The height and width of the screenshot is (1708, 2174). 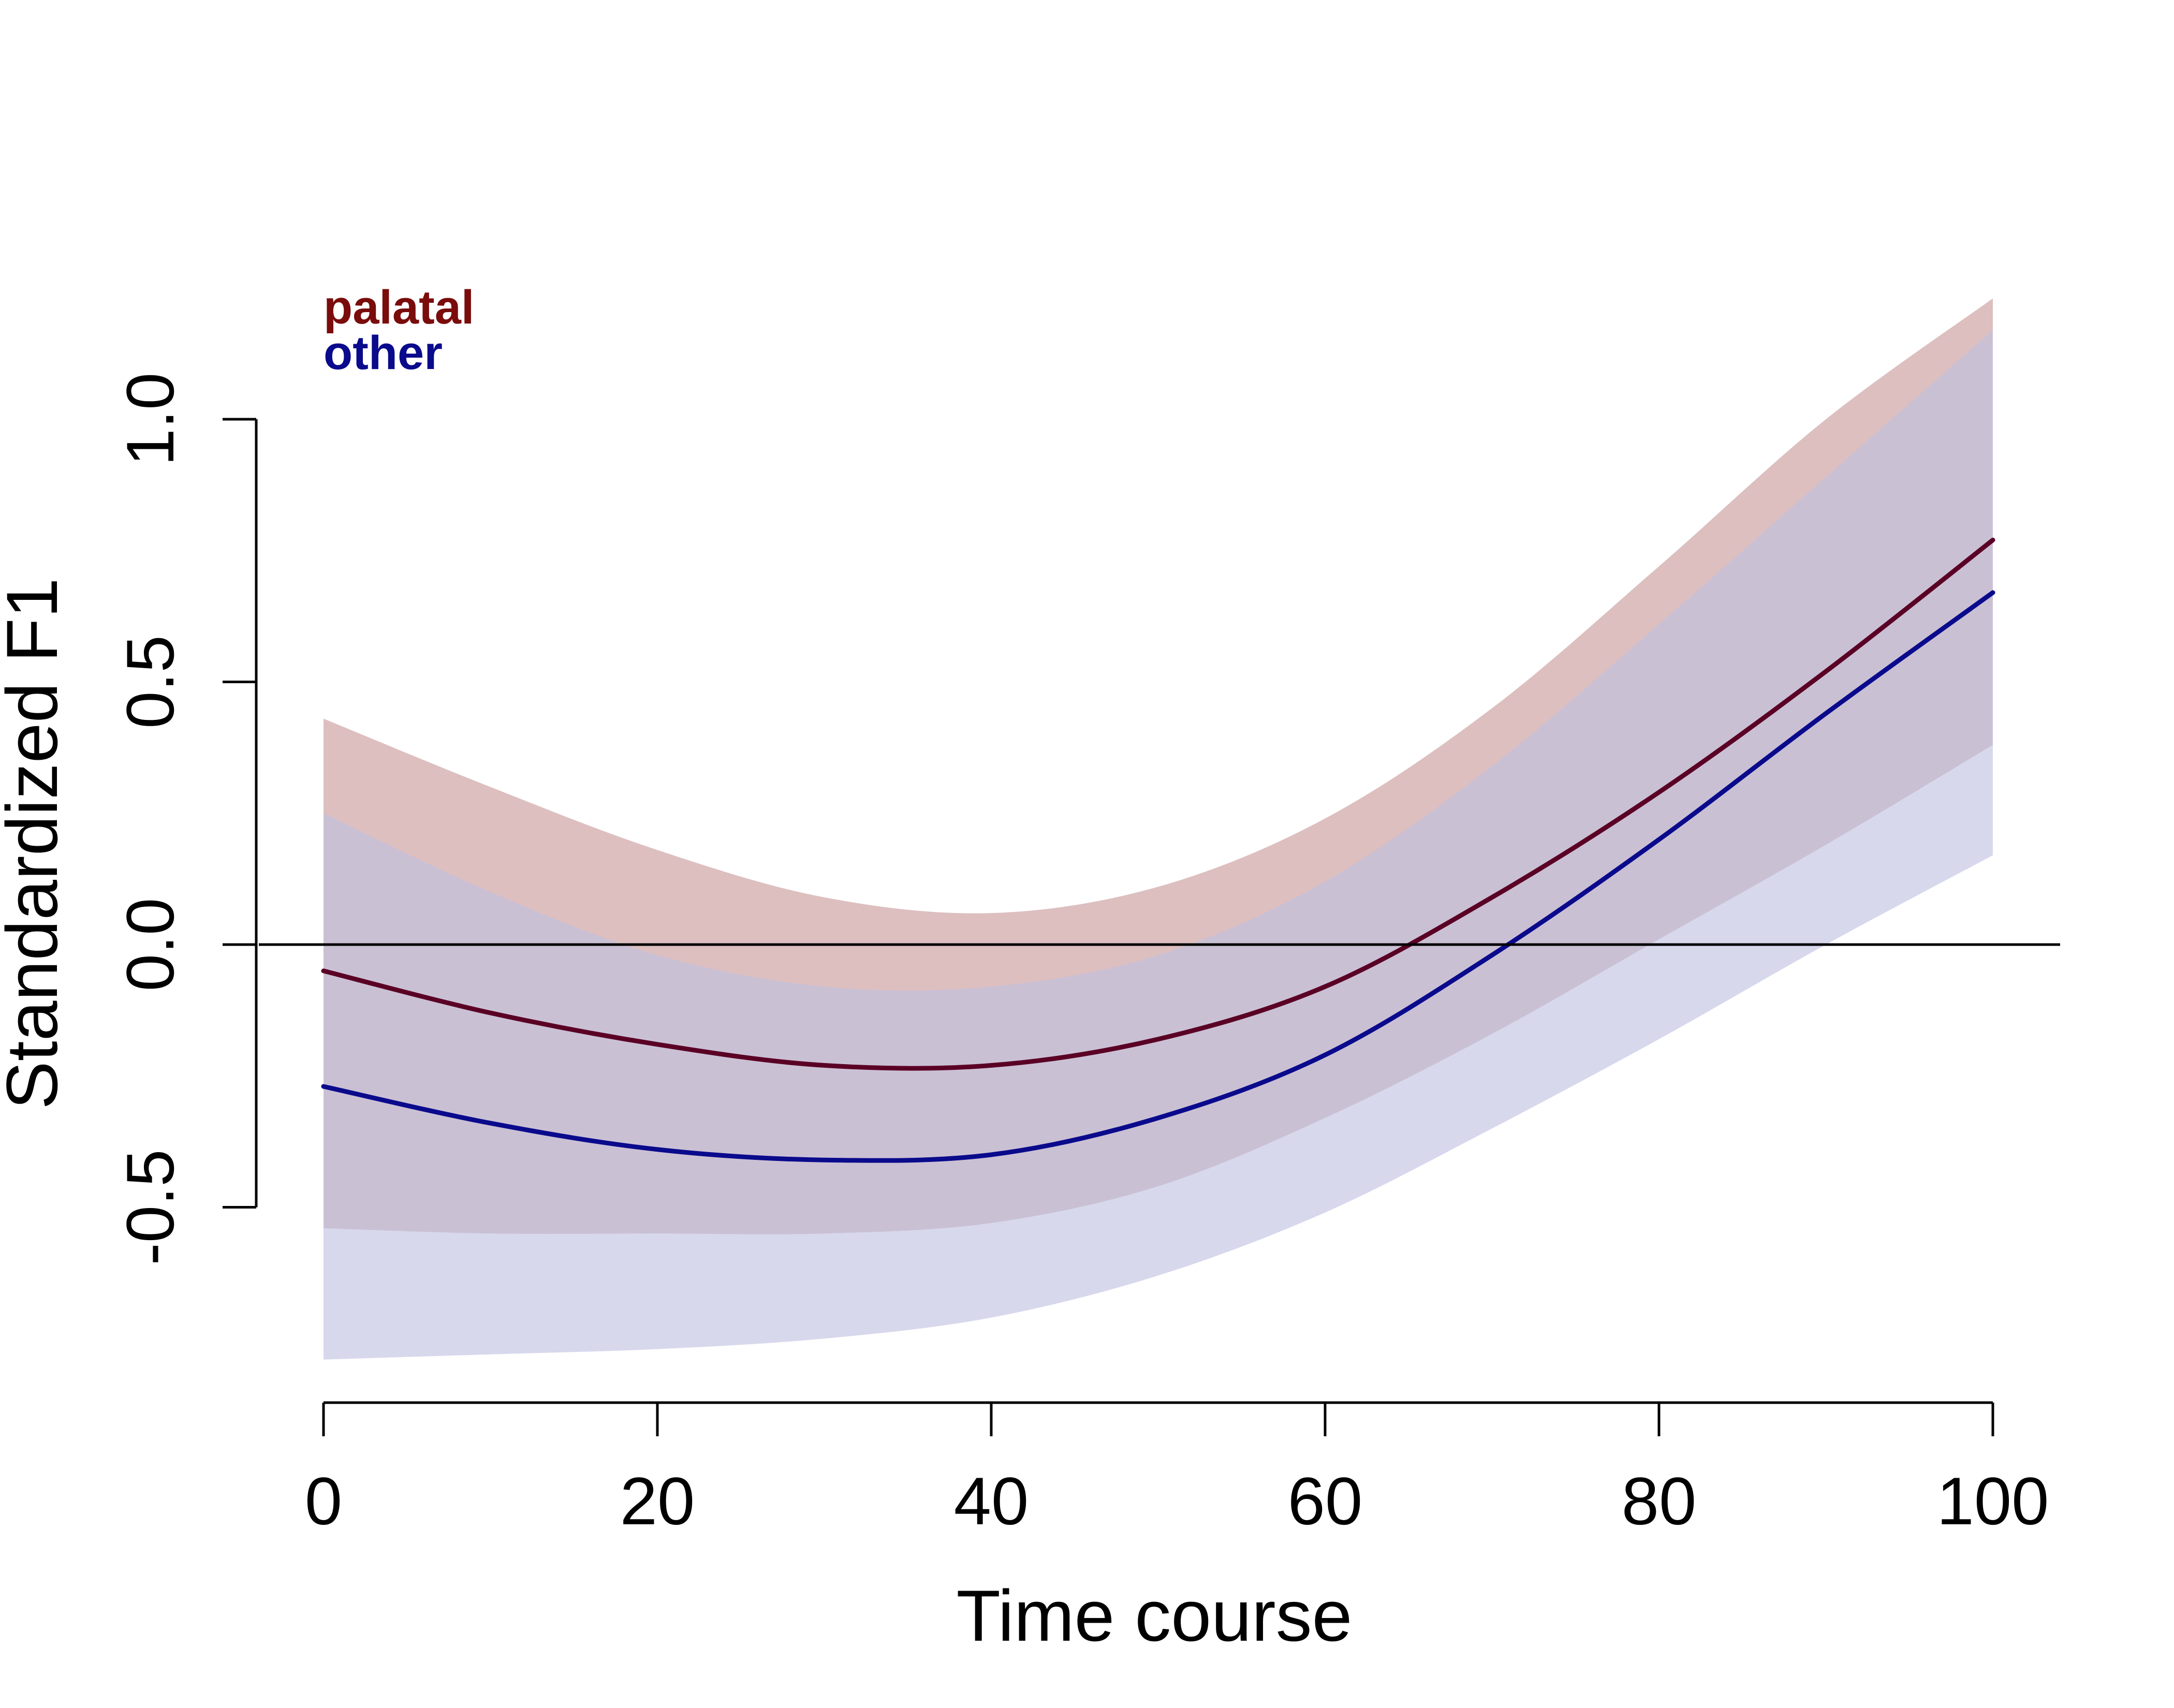 What do you see at coordinates (384, 353) in the screenshot?
I see `legend-item-other: other` at bounding box center [384, 353].